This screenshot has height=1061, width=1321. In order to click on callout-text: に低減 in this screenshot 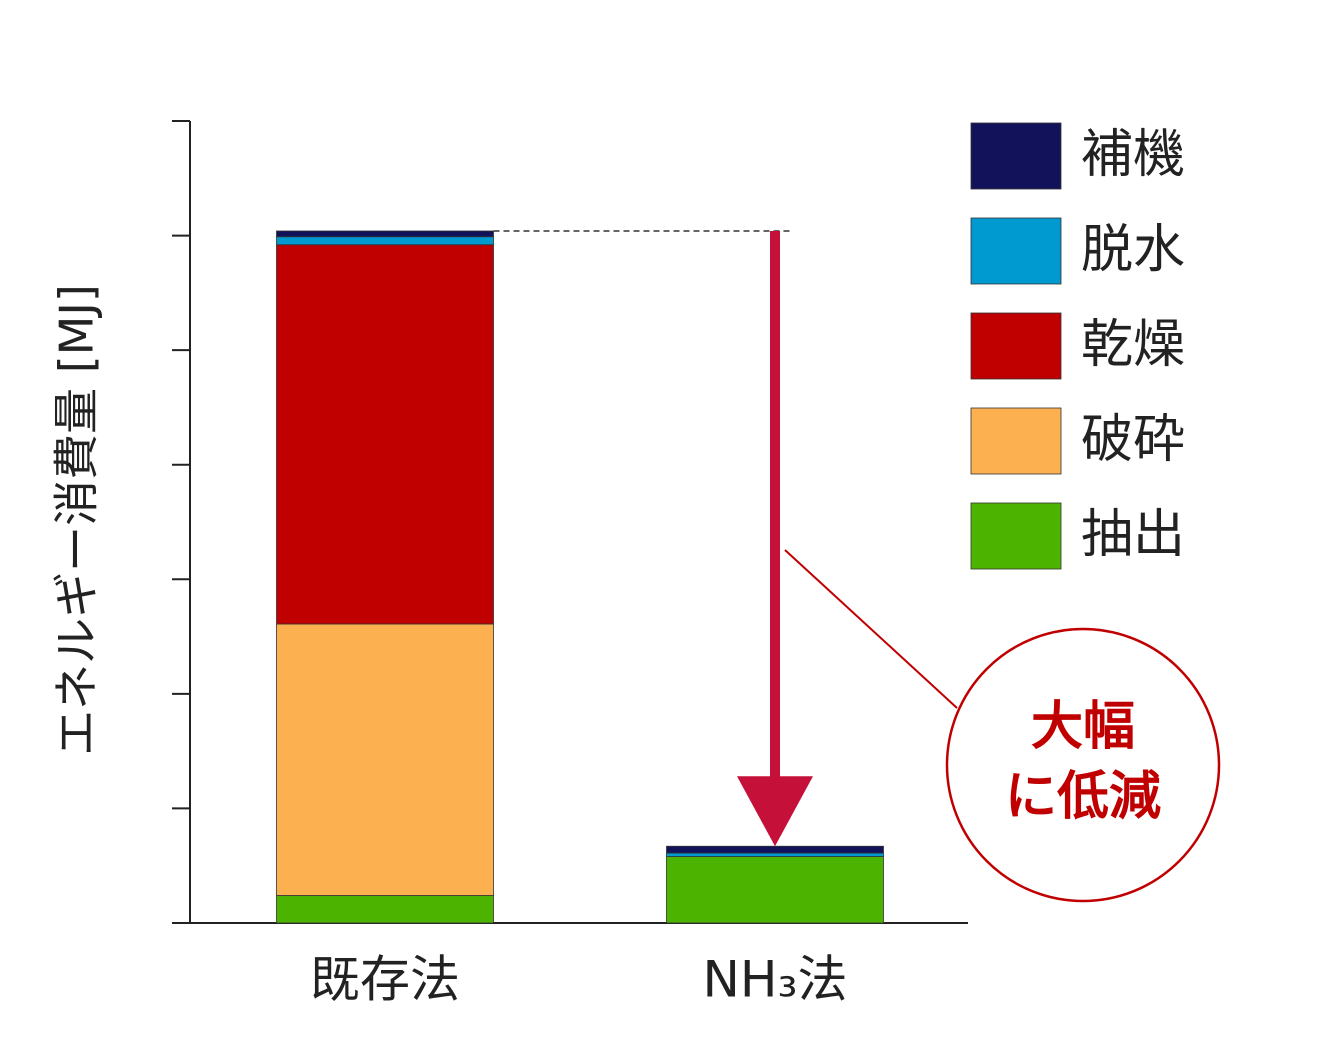, I will do `click(1083, 797)`.